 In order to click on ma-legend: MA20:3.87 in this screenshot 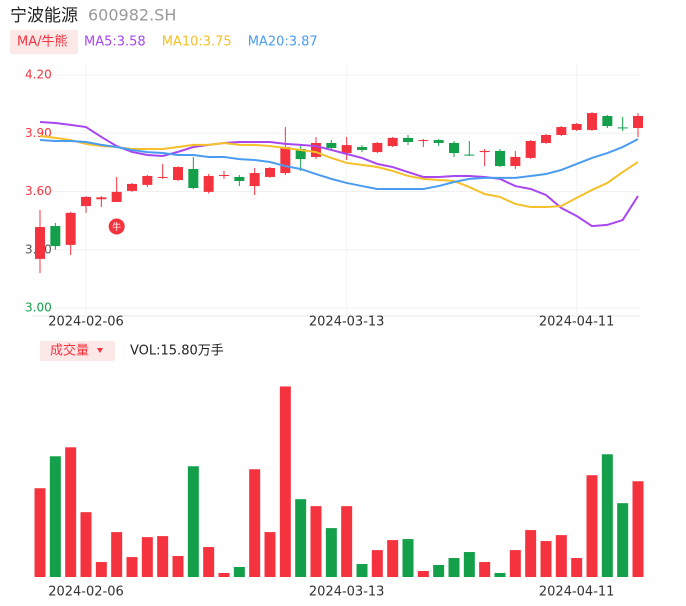, I will do `click(283, 42)`.